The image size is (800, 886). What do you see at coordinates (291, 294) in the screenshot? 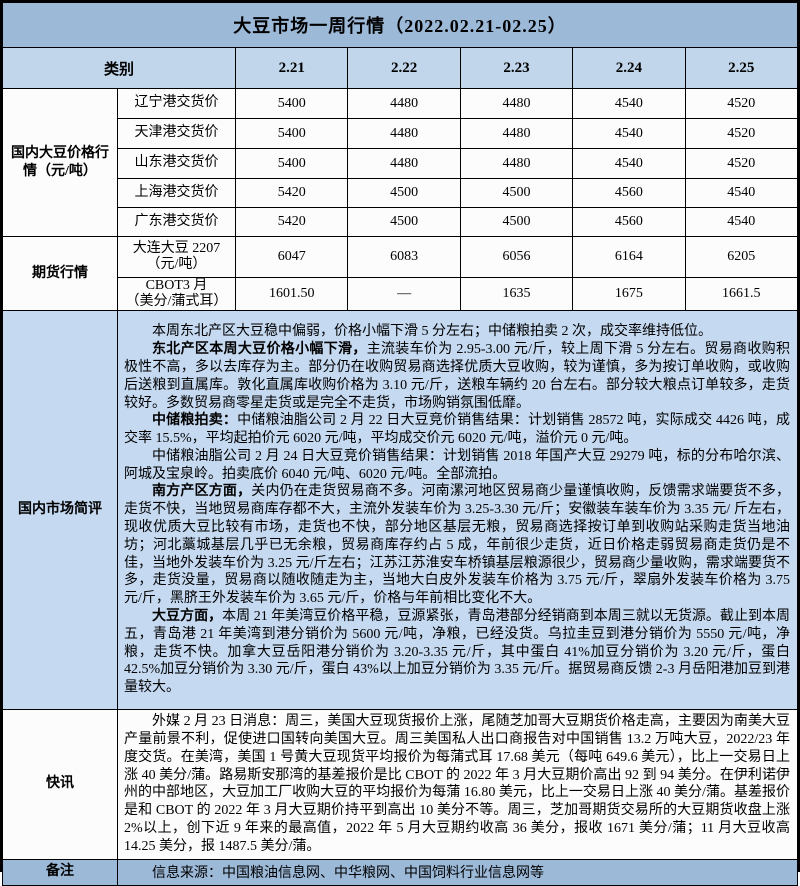
I see `price-value: 1601.50` at bounding box center [291, 294].